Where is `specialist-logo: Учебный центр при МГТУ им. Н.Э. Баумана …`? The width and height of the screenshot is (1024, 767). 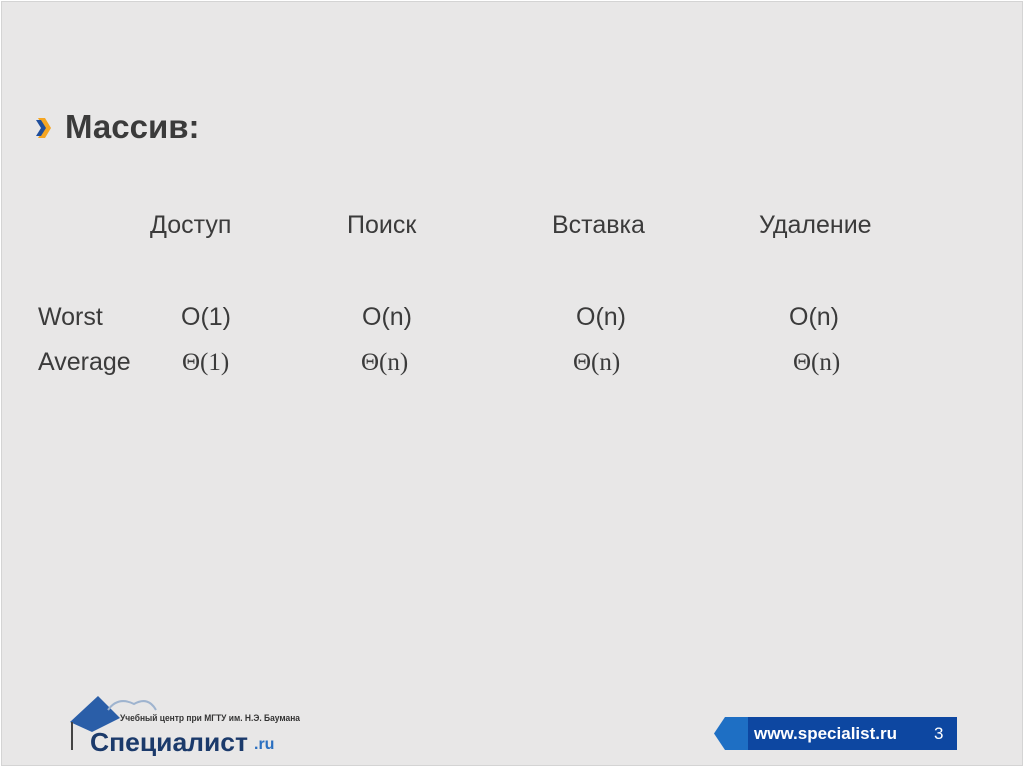 specialist-logo: Учебный центр при МГТУ им. Н.Э. Баумана … is located at coordinates (188, 726).